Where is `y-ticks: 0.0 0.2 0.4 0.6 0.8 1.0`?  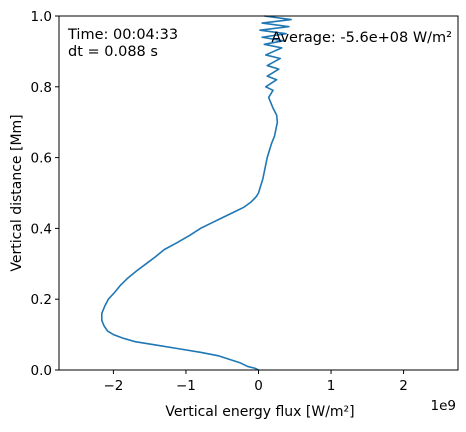 y-ticks: 0.0 0.2 0.4 0.6 0.8 1.0 is located at coordinates (45, 194).